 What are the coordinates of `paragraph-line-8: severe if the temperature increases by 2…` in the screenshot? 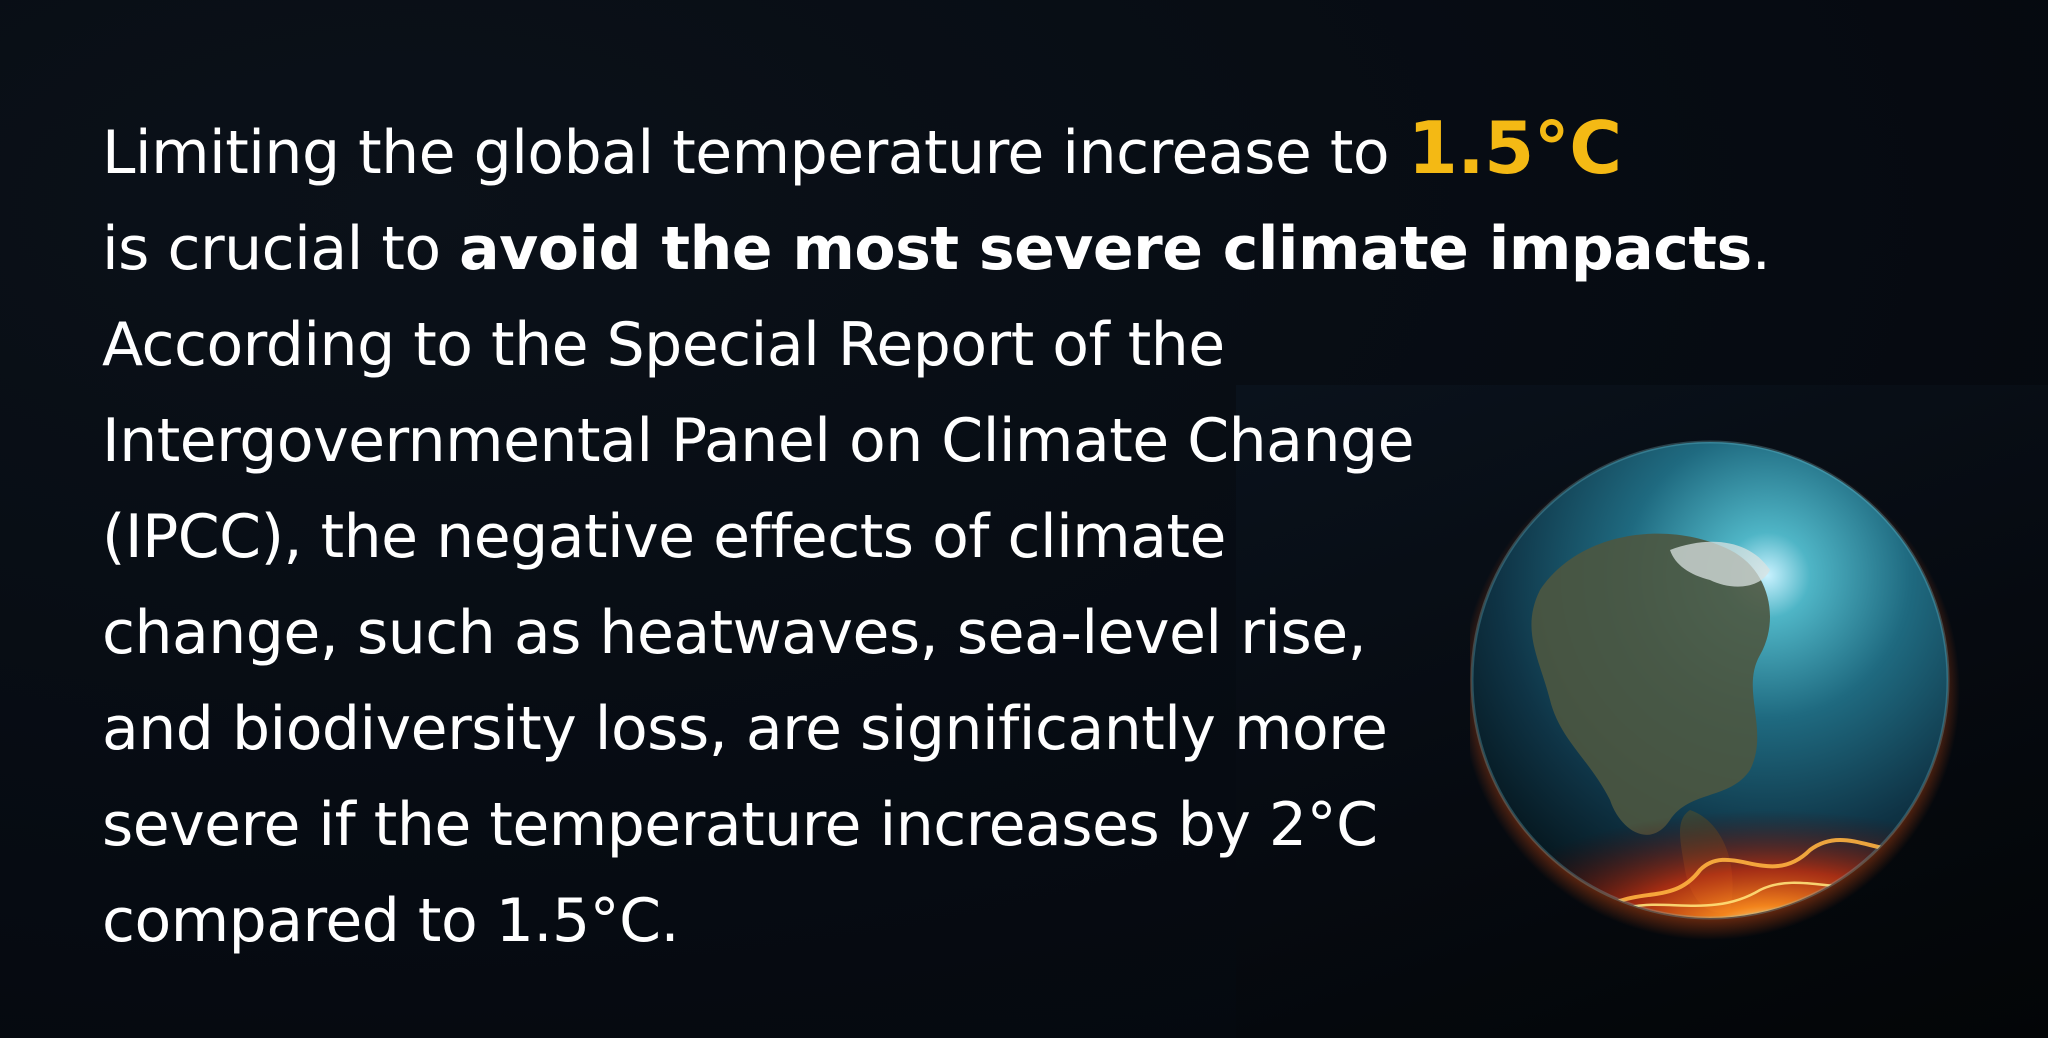 It's located at (740, 825).